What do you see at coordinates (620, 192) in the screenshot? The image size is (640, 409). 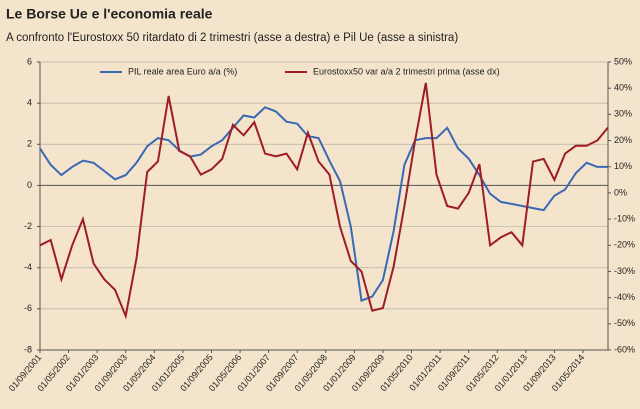 I see `y2-tick-label: 0%` at bounding box center [620, 192].